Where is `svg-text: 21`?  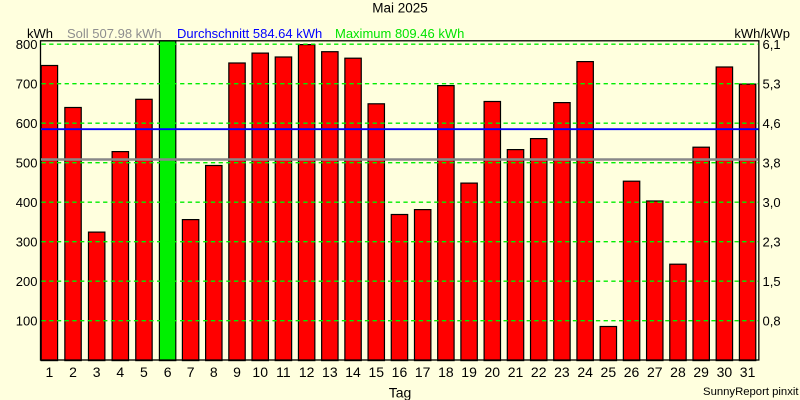
svg-text: 21 is located at coordinates (516, 372).